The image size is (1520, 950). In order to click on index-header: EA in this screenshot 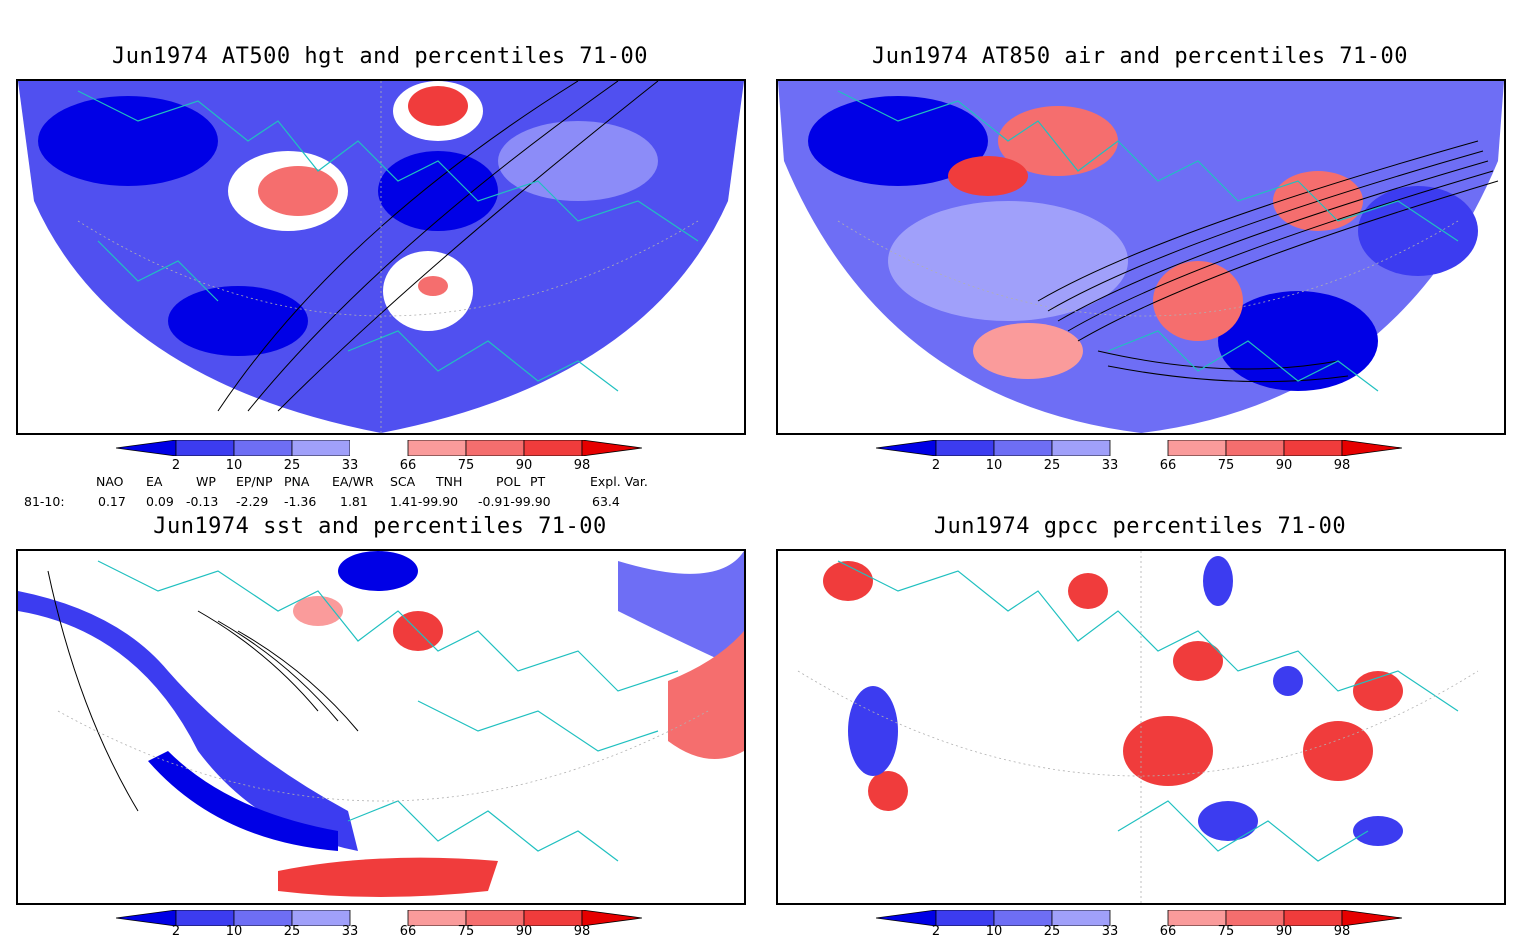, I will do `click(154, 481)`.